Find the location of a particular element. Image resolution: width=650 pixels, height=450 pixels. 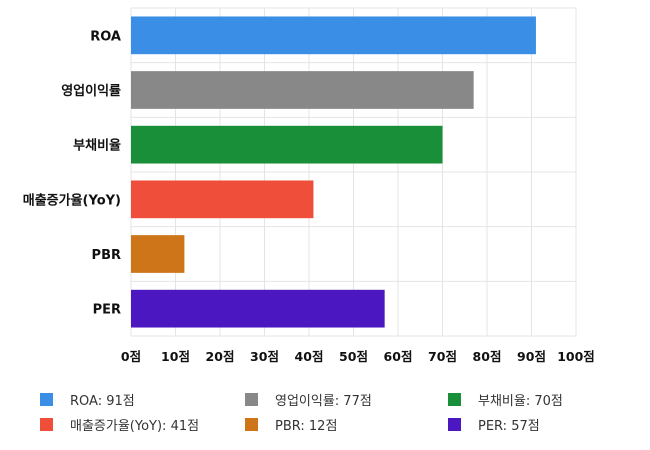

category-label: ROA is located at coordinates (105, 36).